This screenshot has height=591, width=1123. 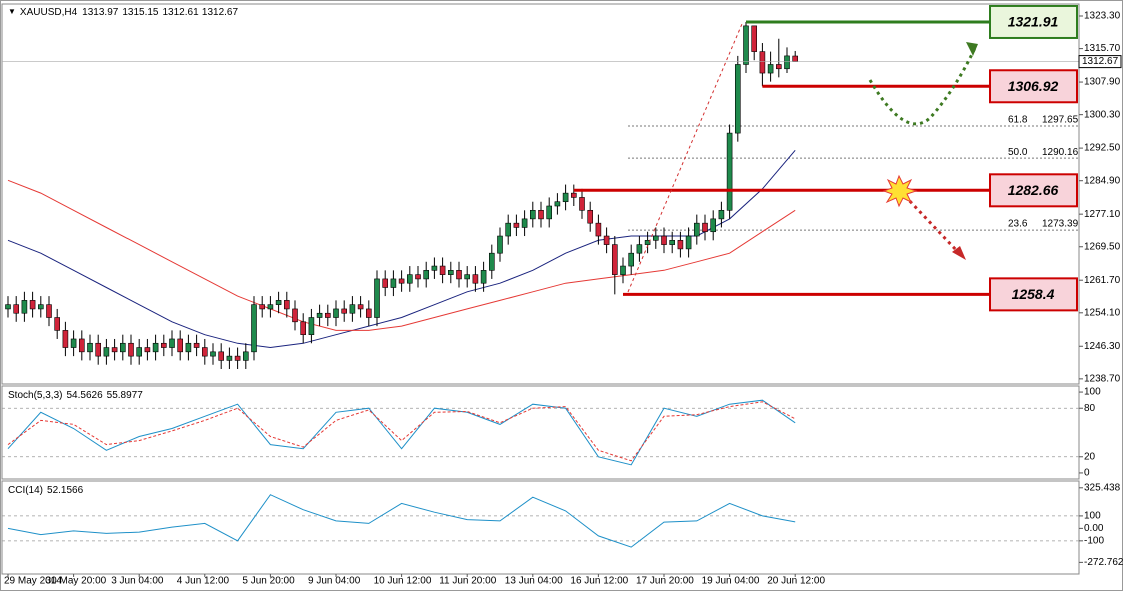 I want to click on indicator-name: Stoch(5,3,3), so click(x=35, y=395).